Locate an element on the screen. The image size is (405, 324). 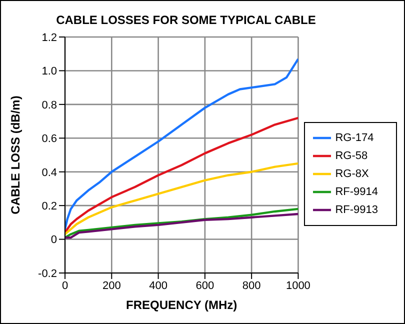
y-tick-label: 0.2 is located at coordinates (49, 206).